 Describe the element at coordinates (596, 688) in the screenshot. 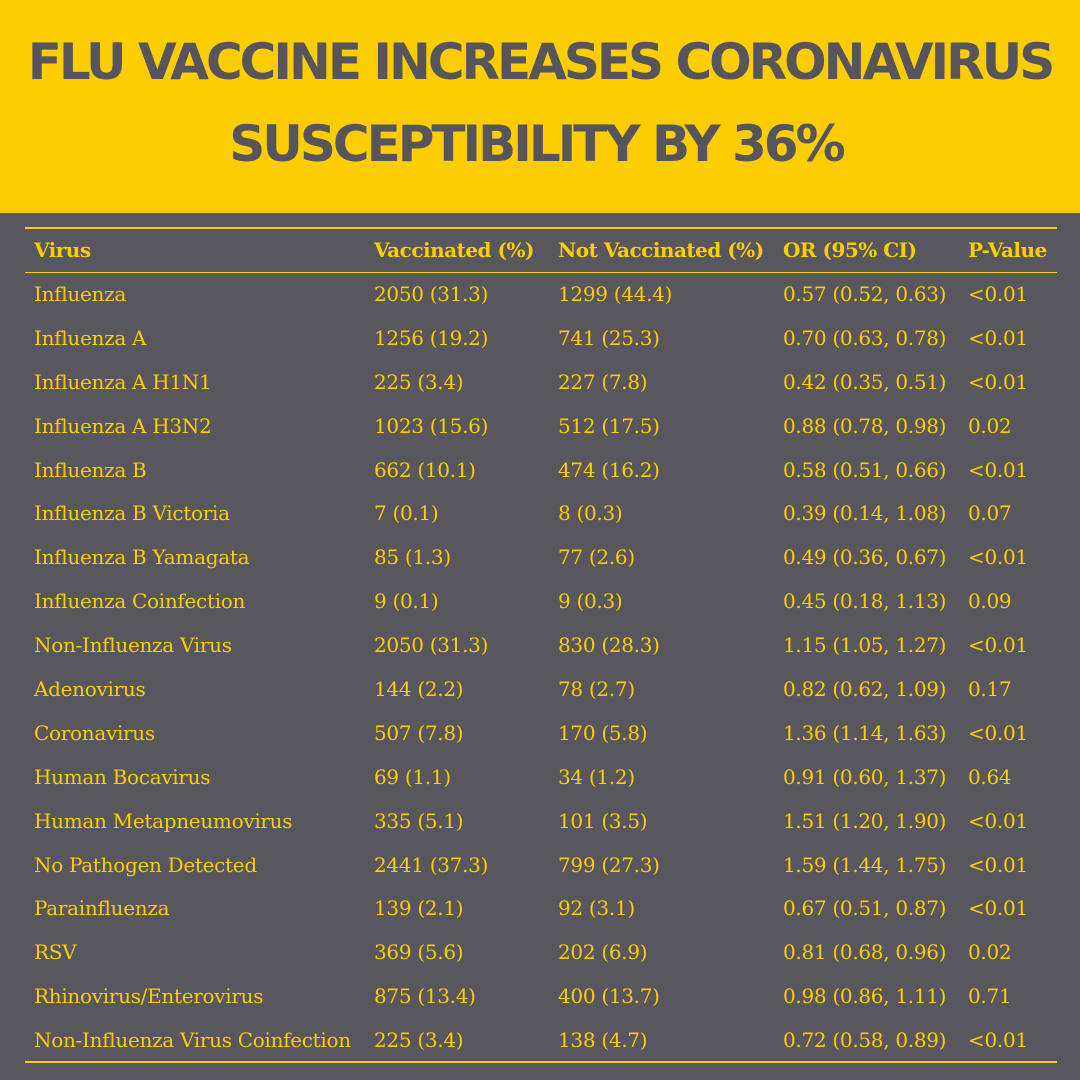

I see `not-vaccinated-cell: 78 (2.7)` at that location.